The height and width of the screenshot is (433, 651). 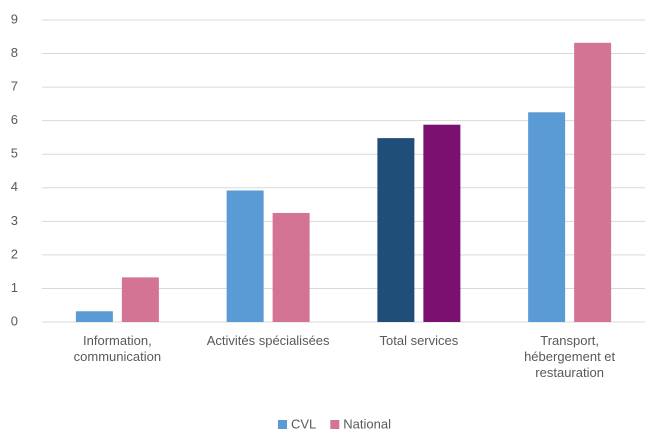 I want to click on legend-label: CVL, so click(x=303, y=423).